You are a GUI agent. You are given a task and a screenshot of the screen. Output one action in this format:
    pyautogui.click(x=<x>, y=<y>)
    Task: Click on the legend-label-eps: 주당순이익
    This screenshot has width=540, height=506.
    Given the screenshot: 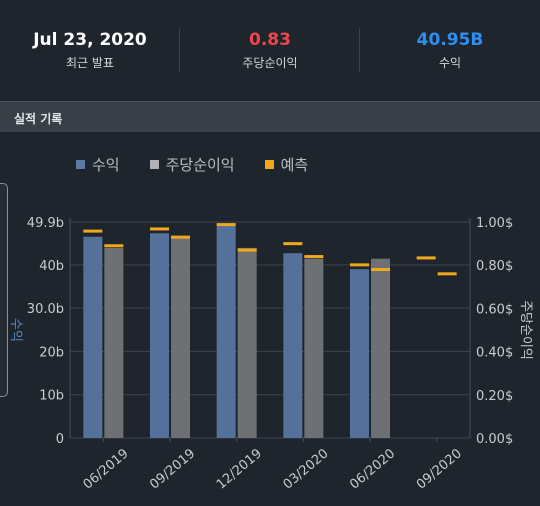 What is the action you would take?
    pyautogui.click(x=200, y=165)
    